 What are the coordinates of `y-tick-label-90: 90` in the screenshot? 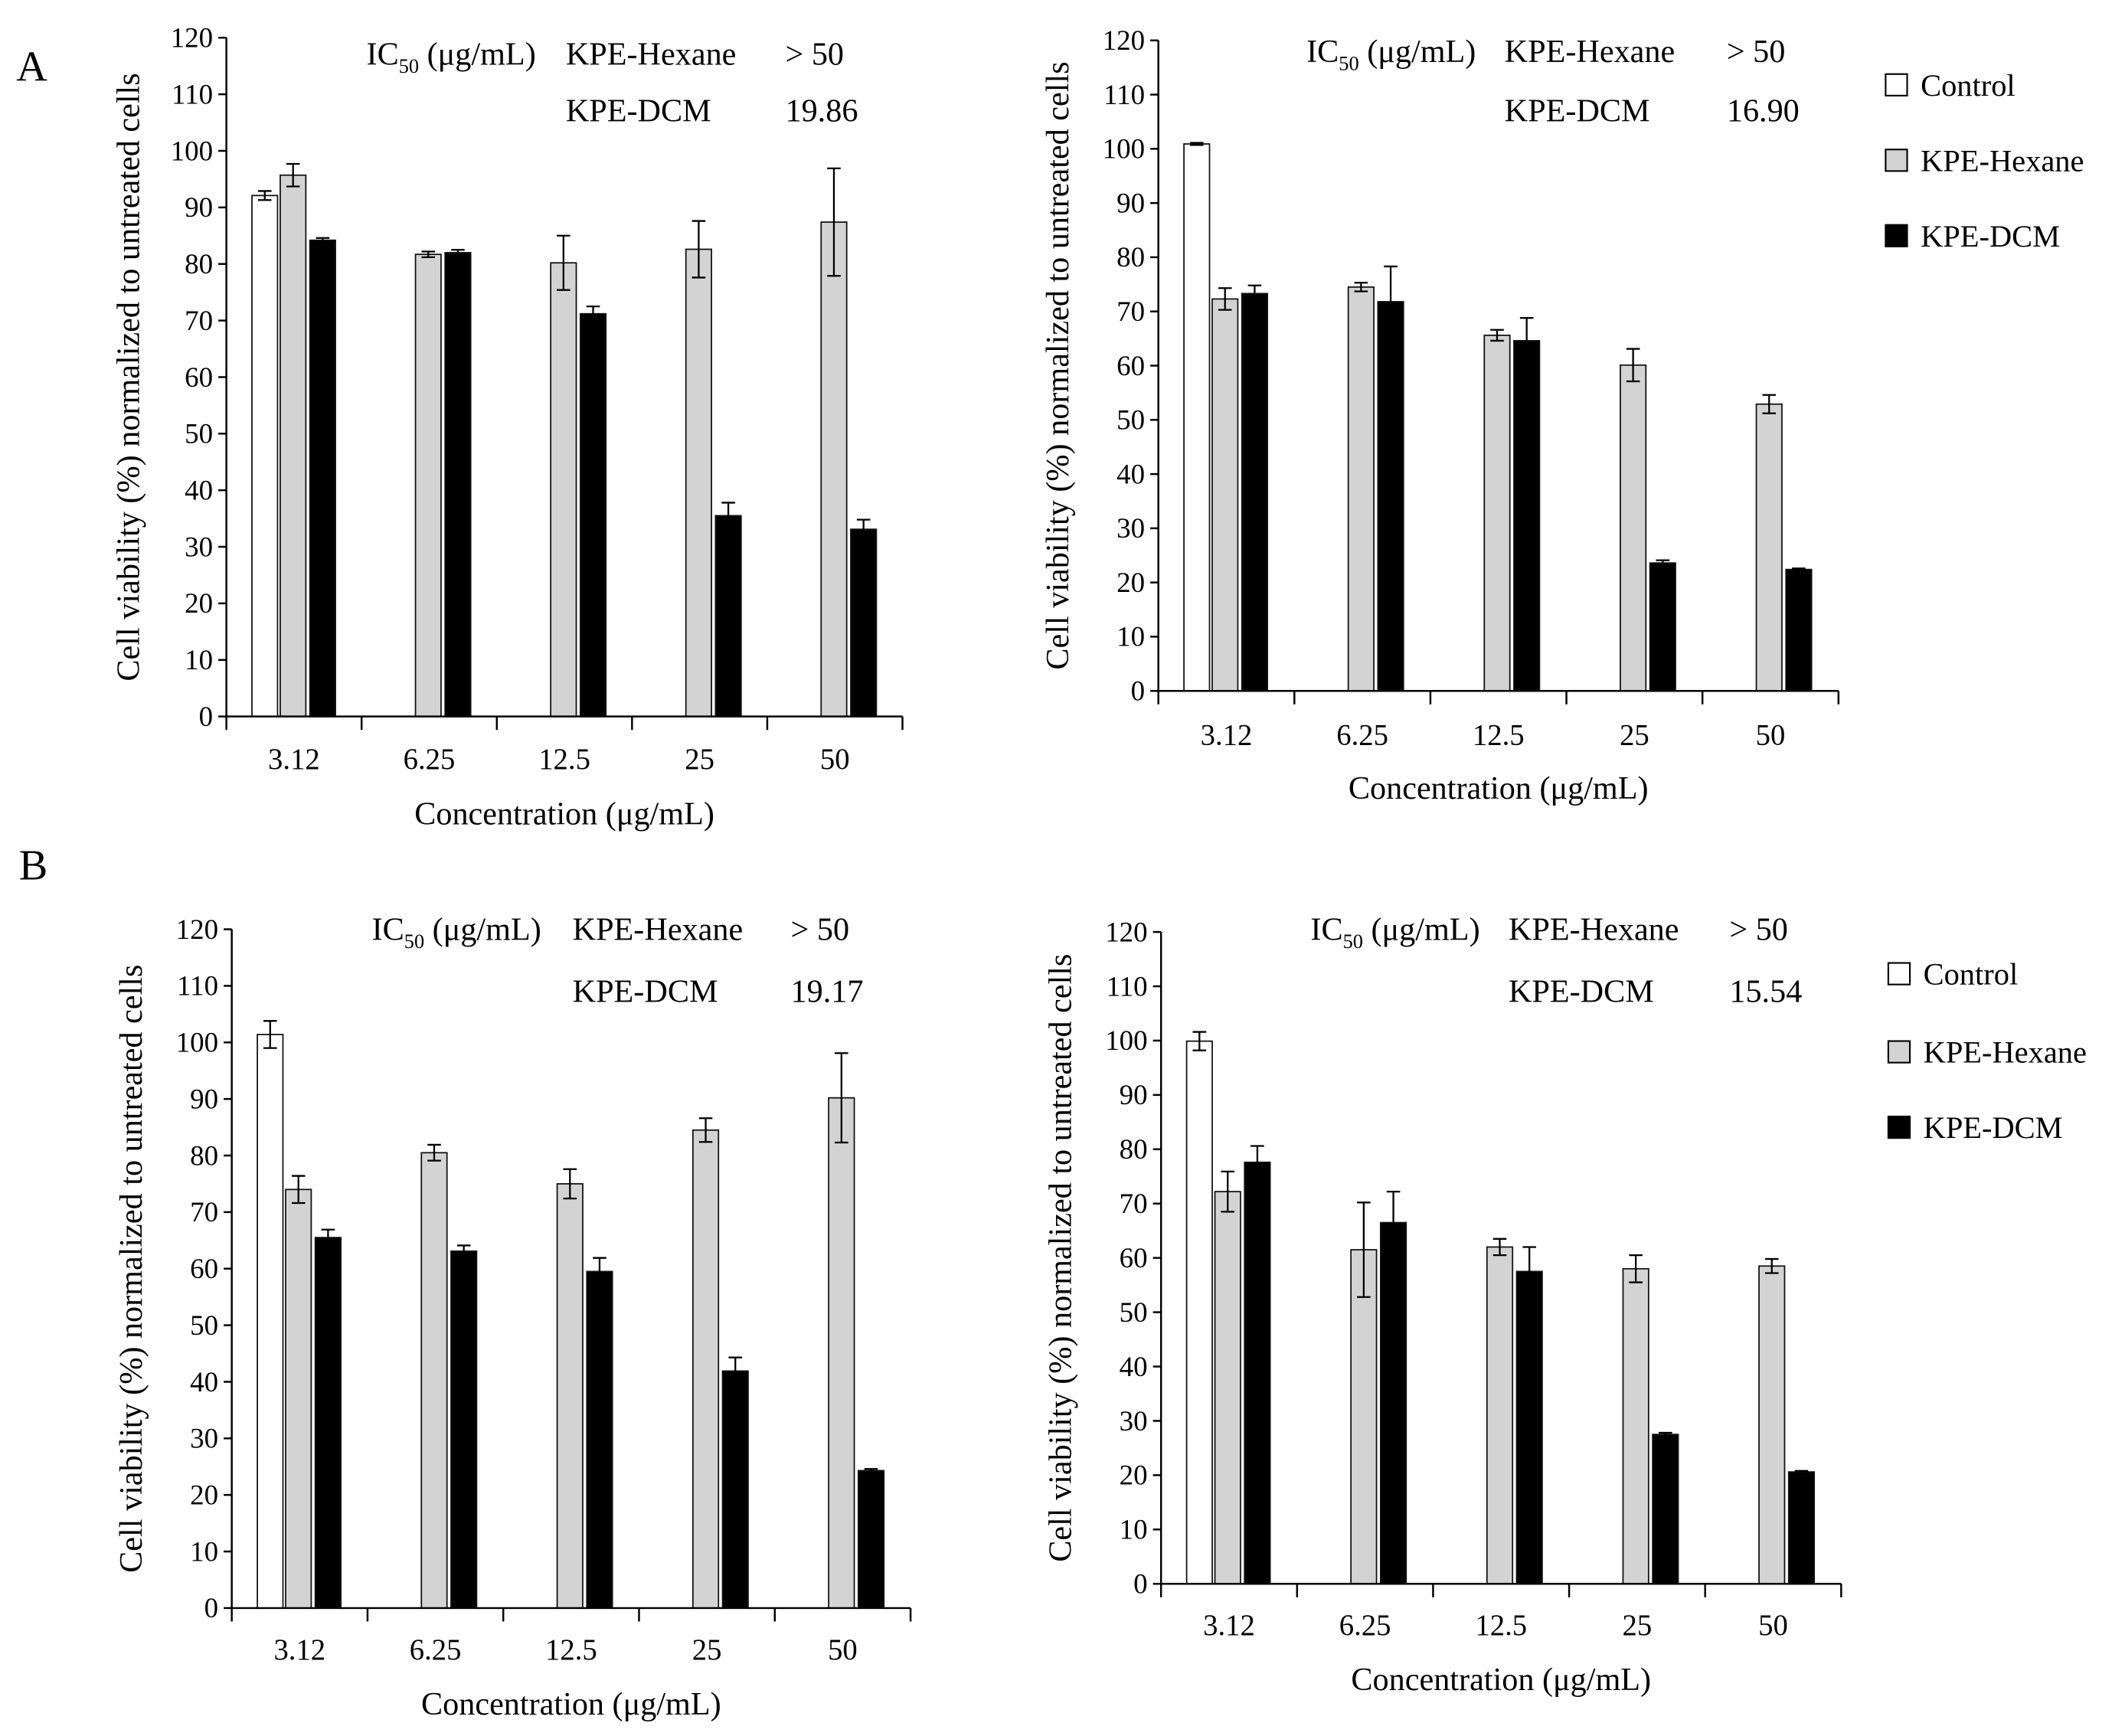 It's located at (204, 1098).